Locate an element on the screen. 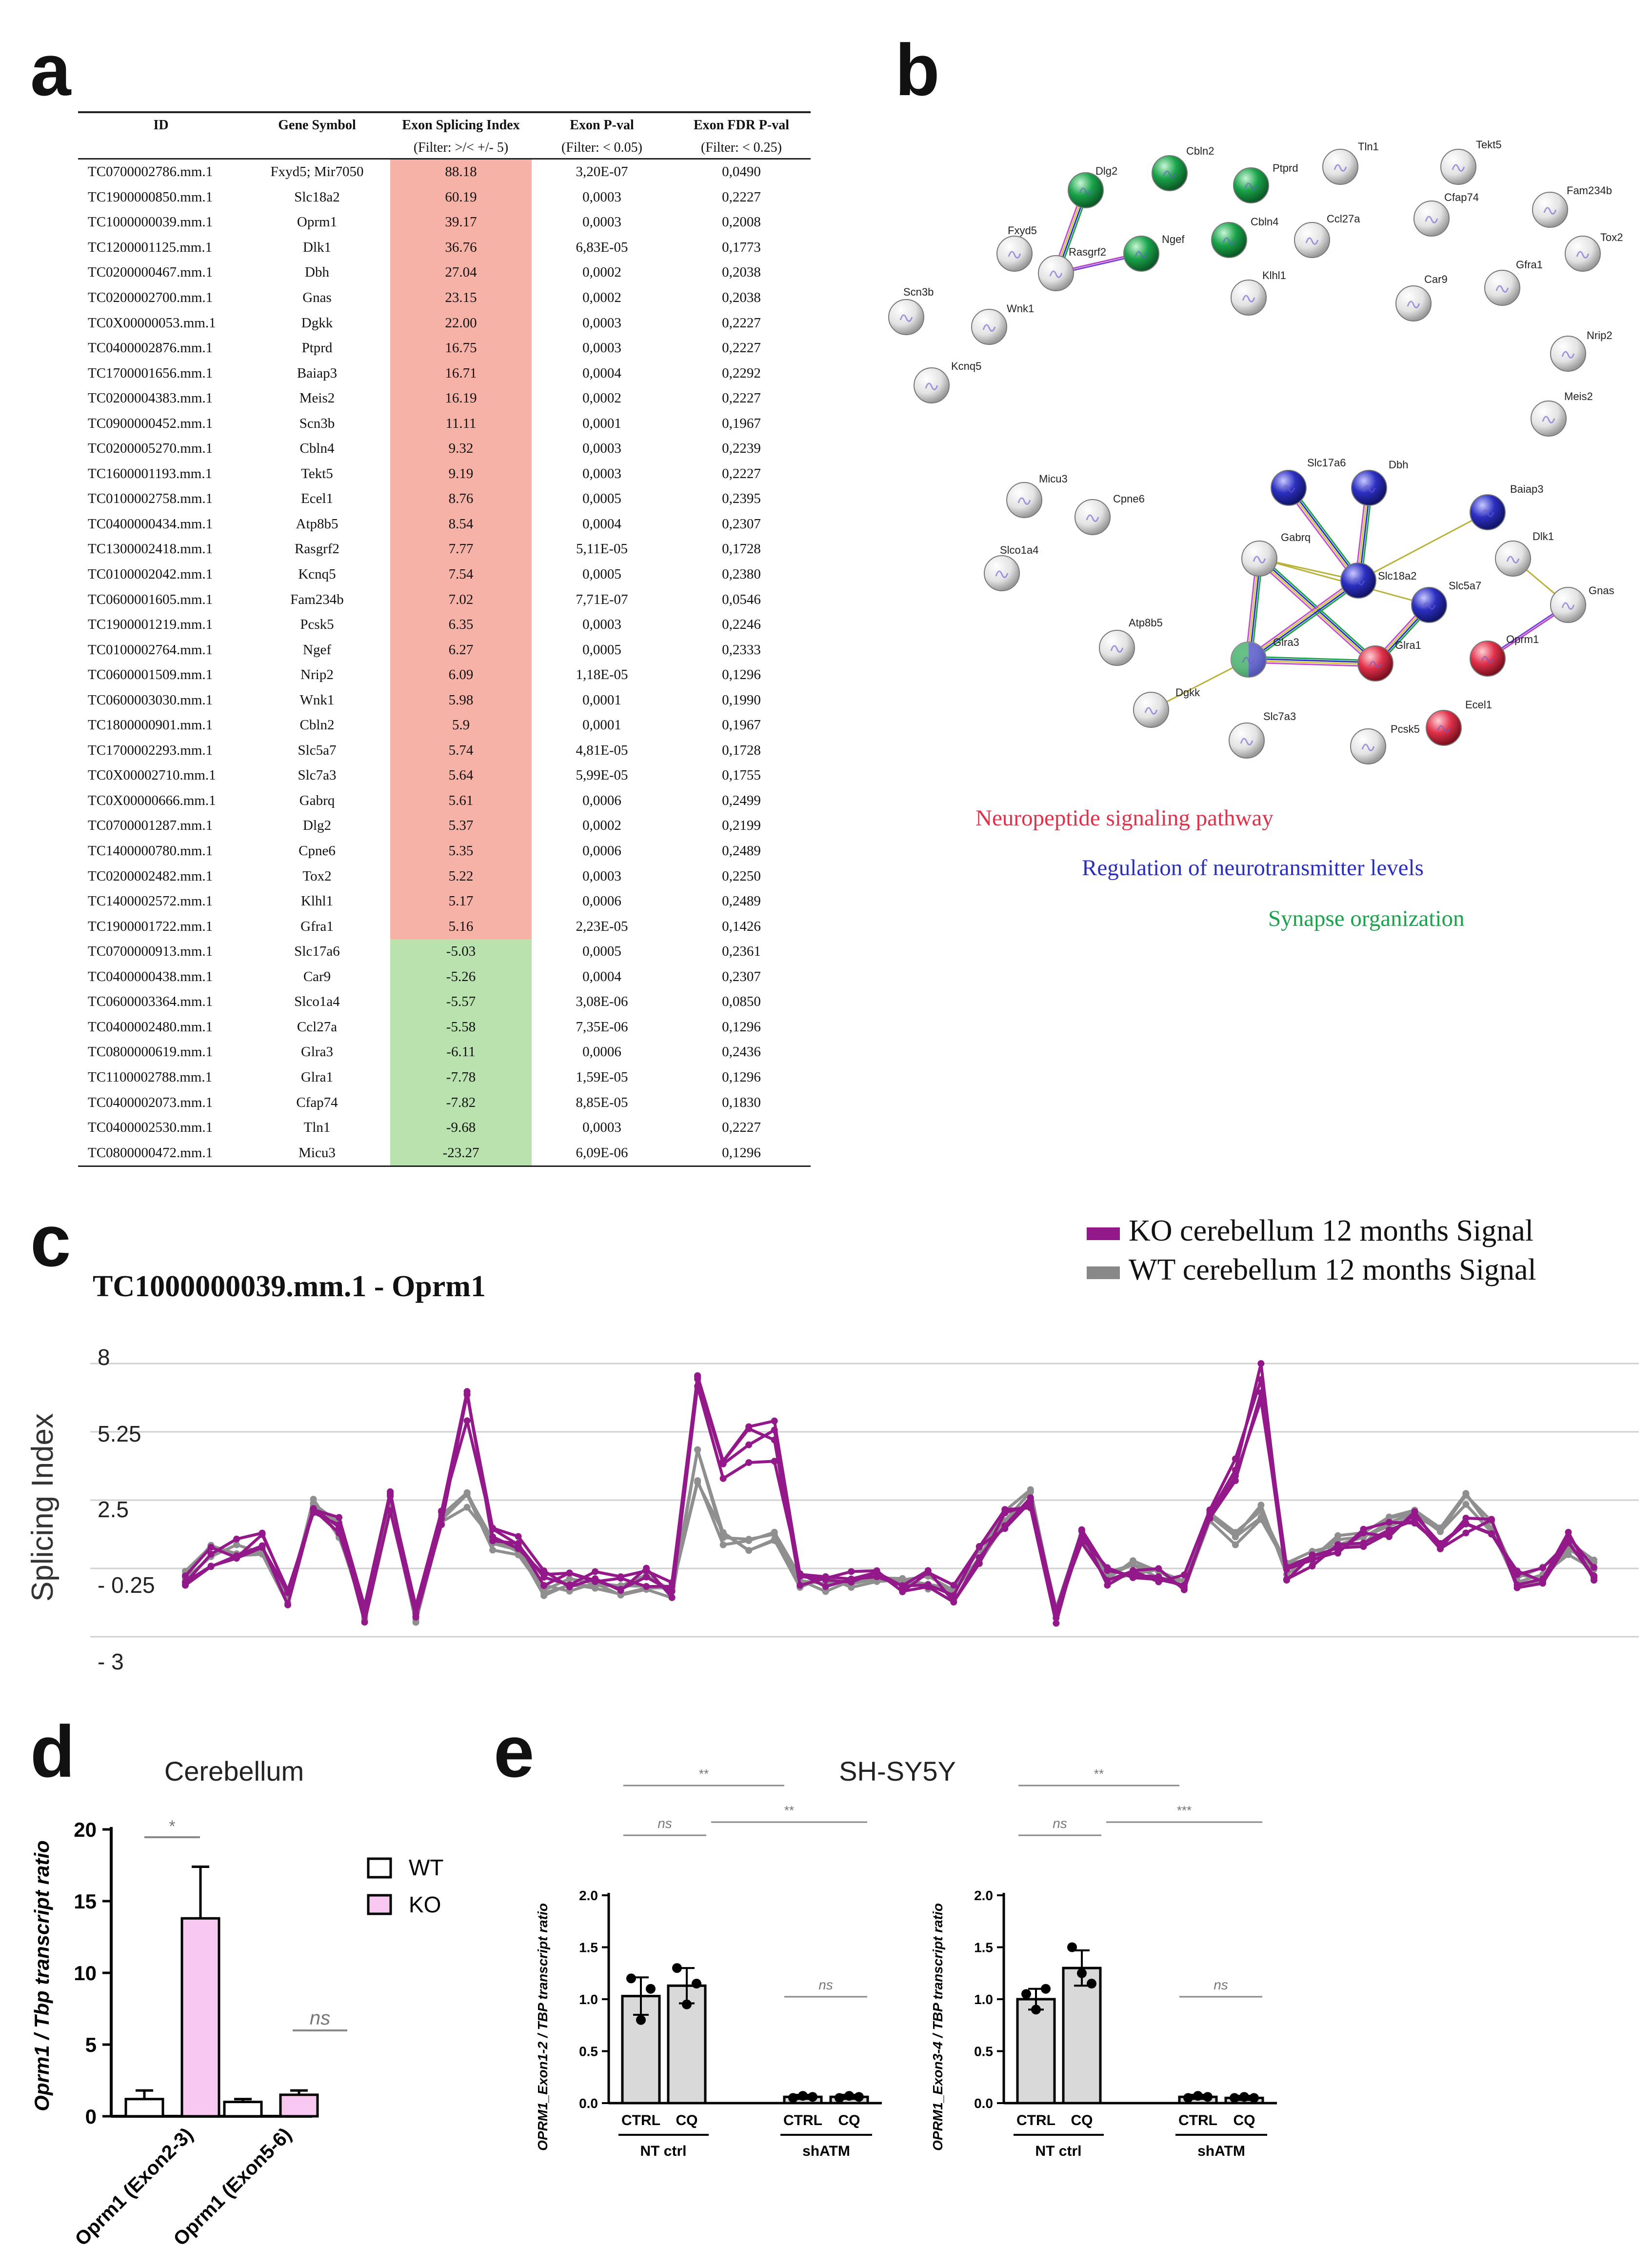 The height and width of the screenshot is (2268, 1652). cell-splicing: 5.35 is located at coordinates (461, 851).